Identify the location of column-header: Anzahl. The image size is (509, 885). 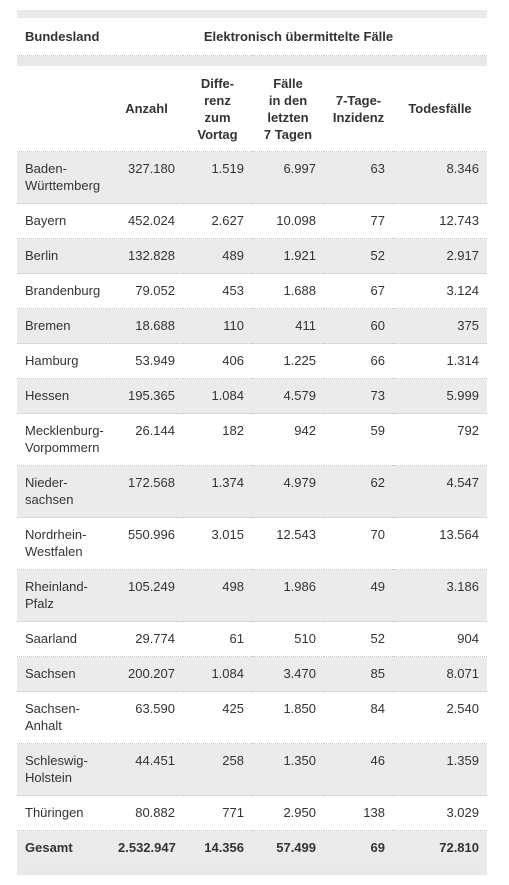
(146, 108).